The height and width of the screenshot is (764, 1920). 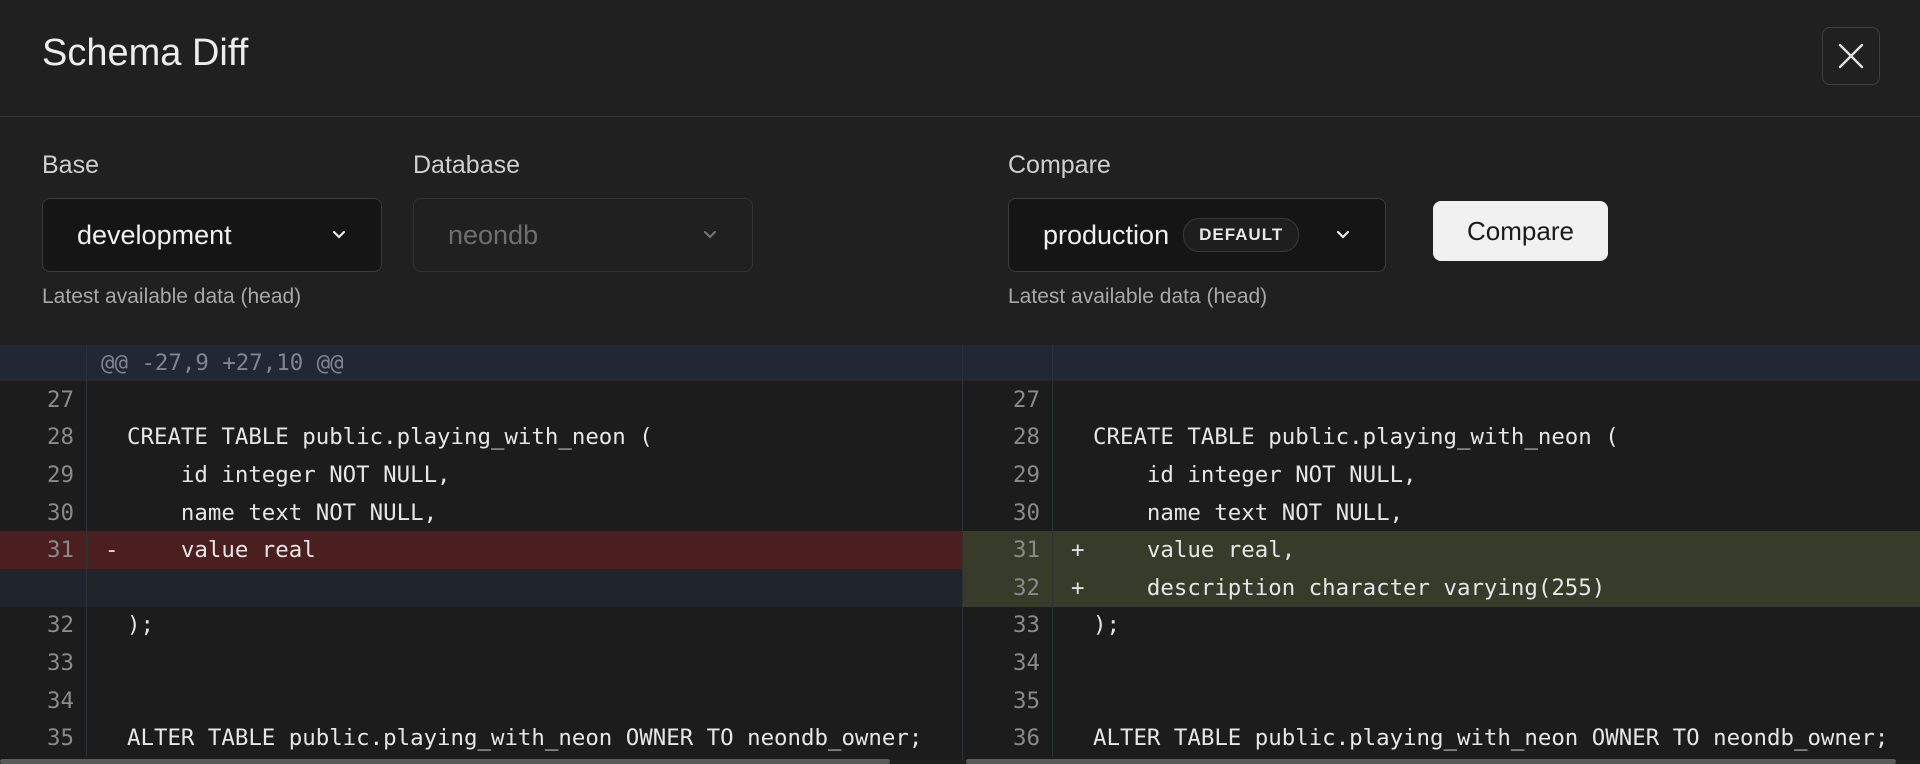 I want to click on code-text: value real, so click(x=221, y=550).